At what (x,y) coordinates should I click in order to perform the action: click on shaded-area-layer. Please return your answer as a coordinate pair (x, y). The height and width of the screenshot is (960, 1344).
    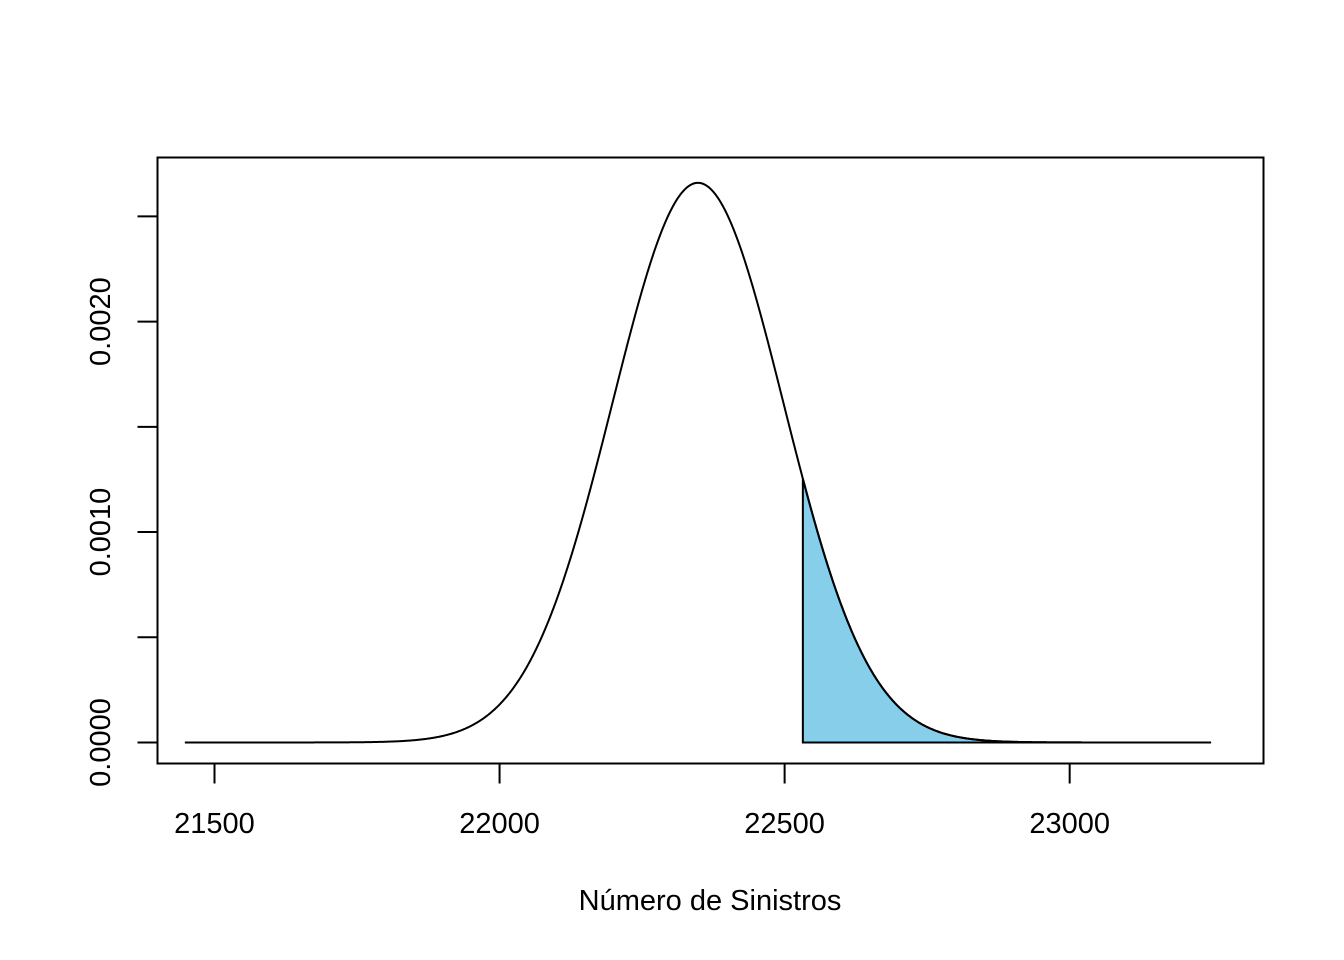
    Looking at the image, I should click on (1006, 611).